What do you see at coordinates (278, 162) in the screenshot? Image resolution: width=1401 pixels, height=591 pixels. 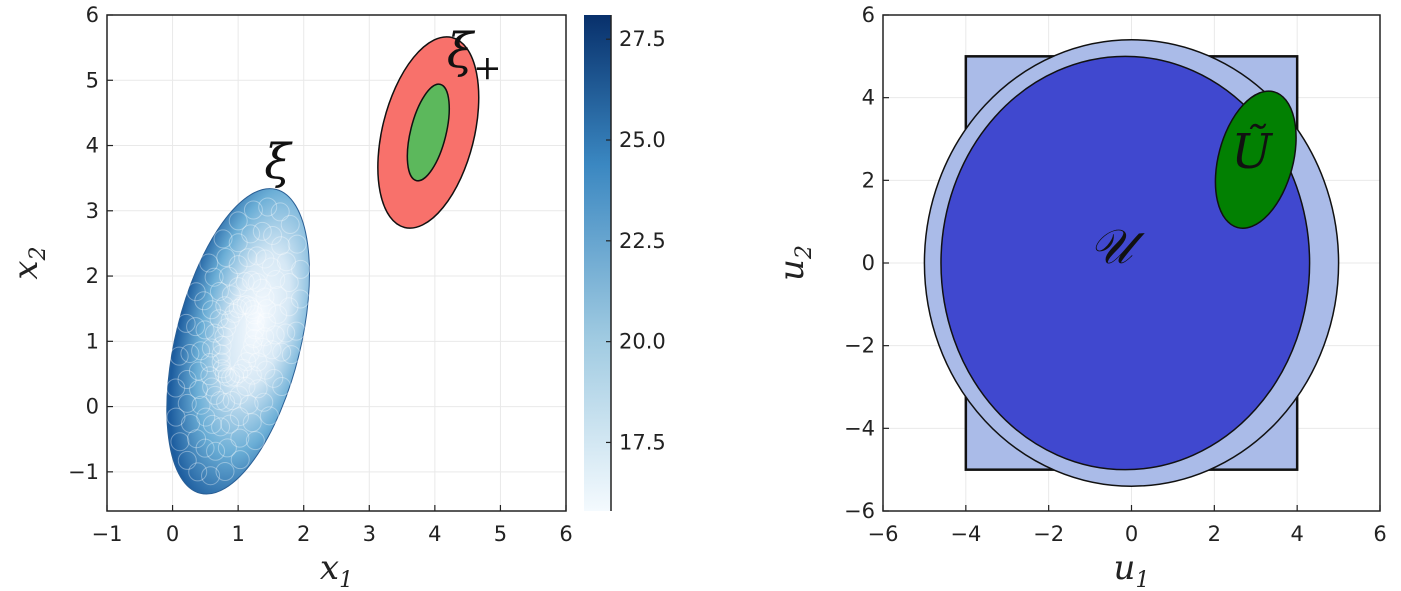 I see `left-annotation-0: ξ` at bounding box center [278, 162].